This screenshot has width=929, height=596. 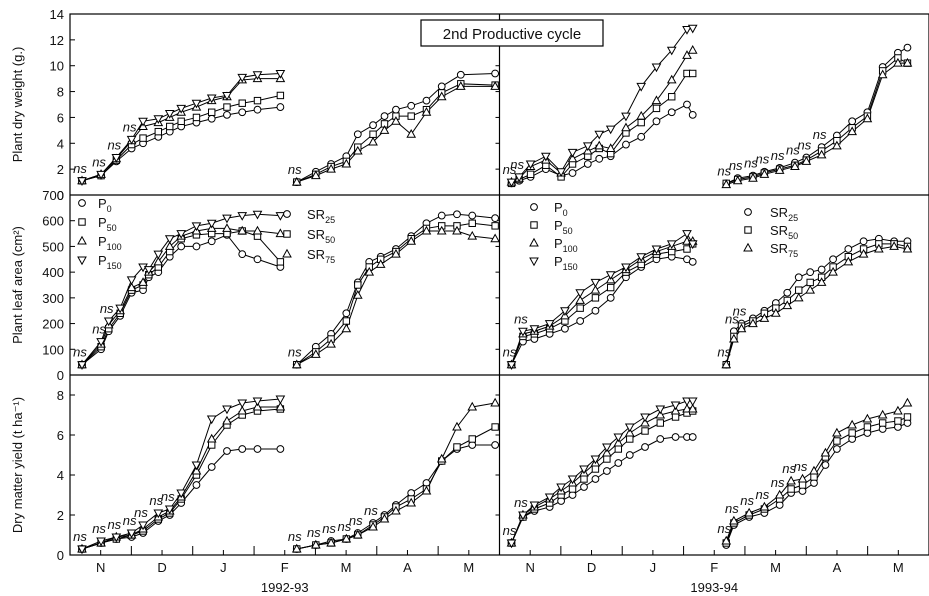 I want to click on panel-dw_SR_9293: ns, so click(x=394, y=127).